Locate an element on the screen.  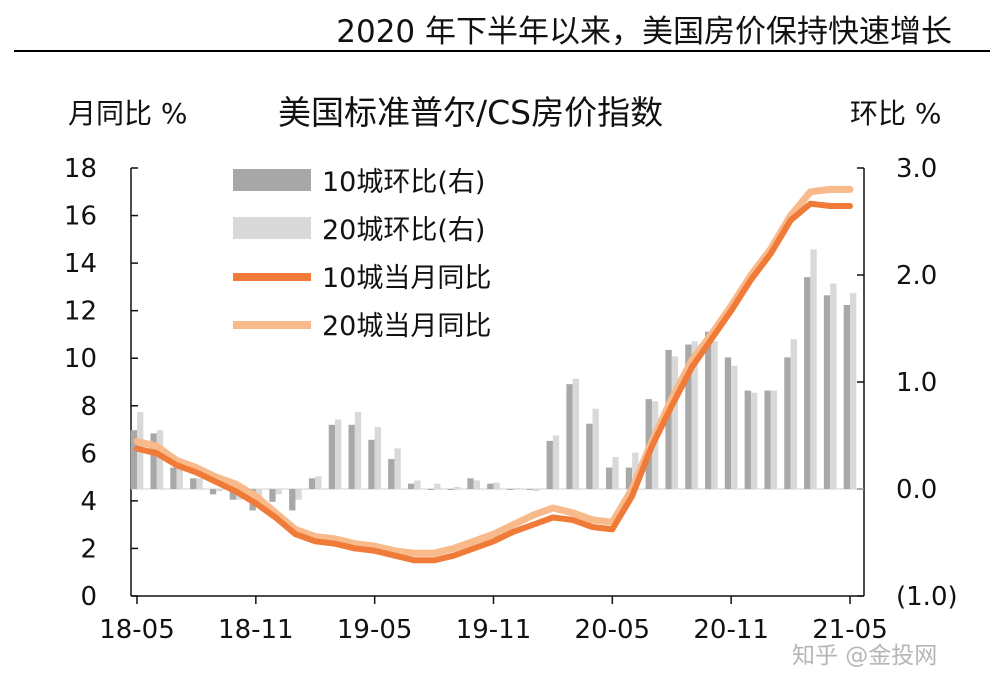
right-tick-label: 0.0 is located at coordinates (916, 490).